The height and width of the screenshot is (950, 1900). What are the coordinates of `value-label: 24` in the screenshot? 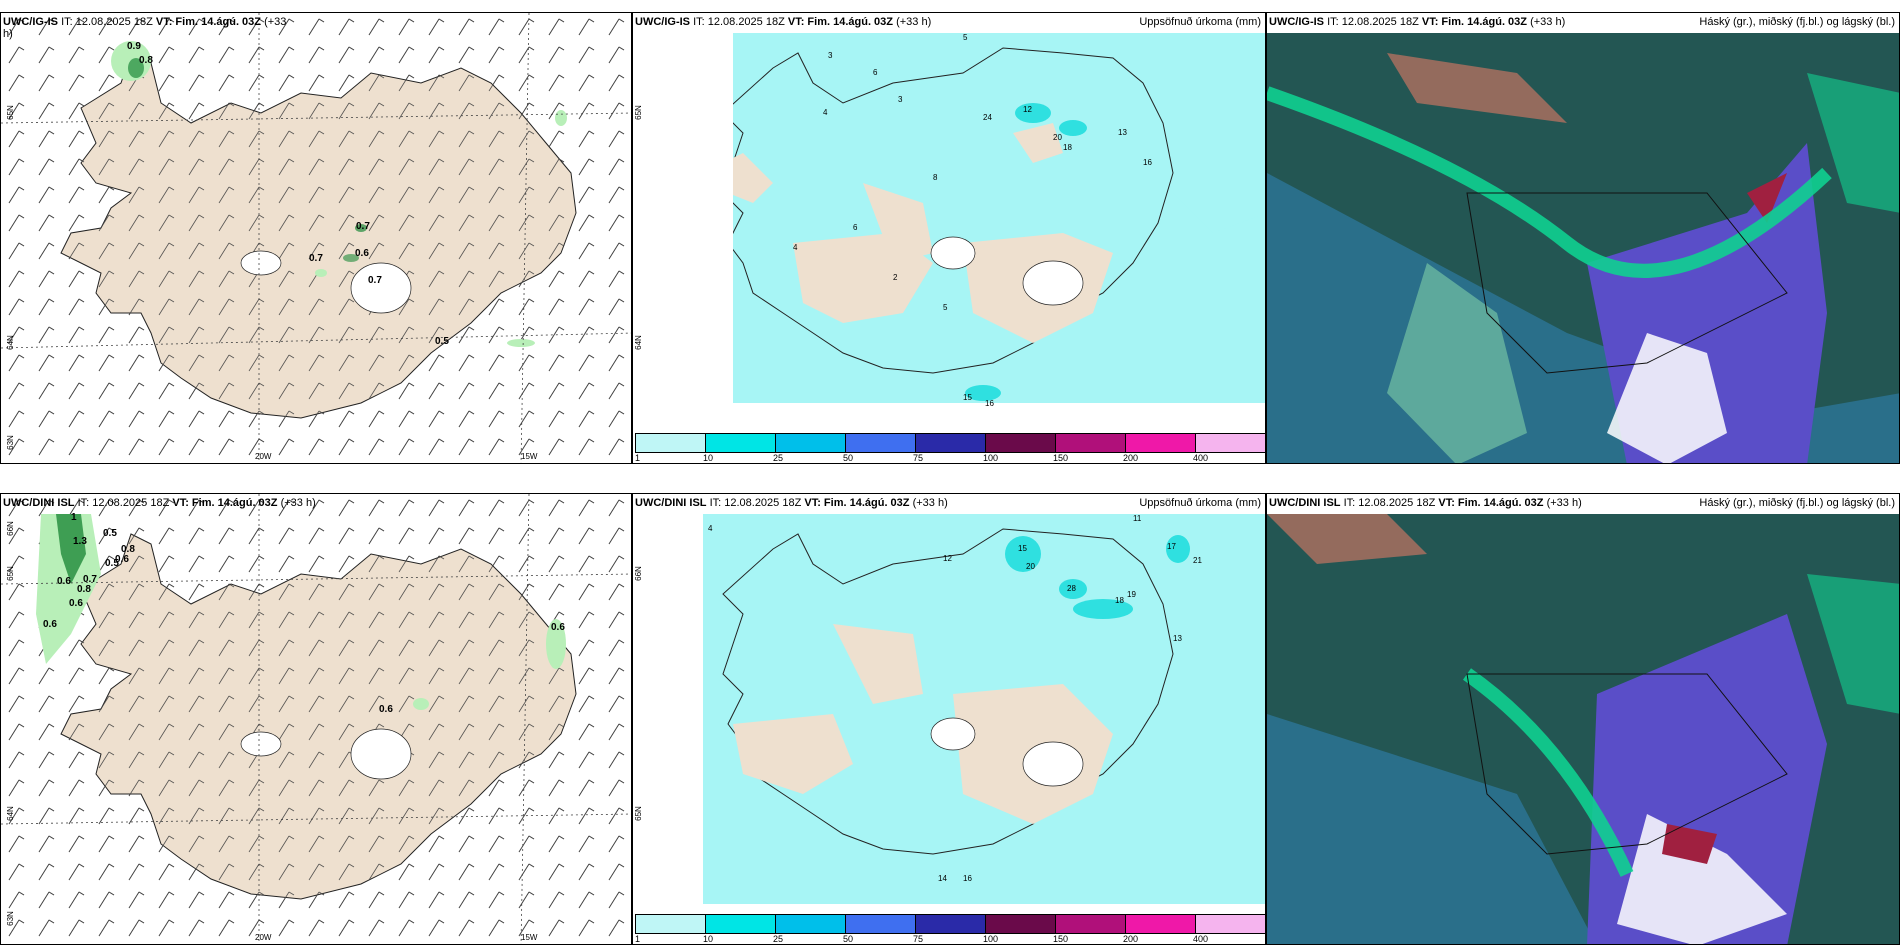 It's located at (987, 117).